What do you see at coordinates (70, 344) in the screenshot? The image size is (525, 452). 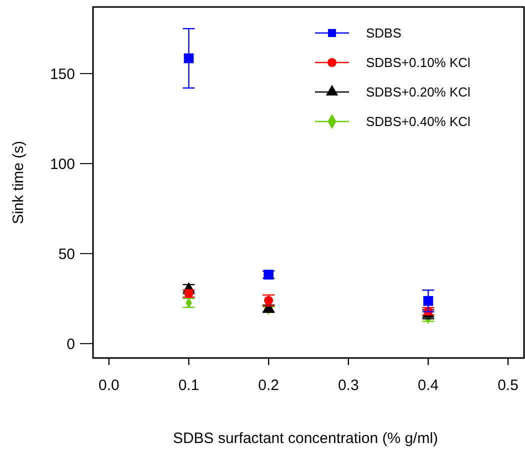 I see `y-tick-label: 0` at bounding box center [70, 344].